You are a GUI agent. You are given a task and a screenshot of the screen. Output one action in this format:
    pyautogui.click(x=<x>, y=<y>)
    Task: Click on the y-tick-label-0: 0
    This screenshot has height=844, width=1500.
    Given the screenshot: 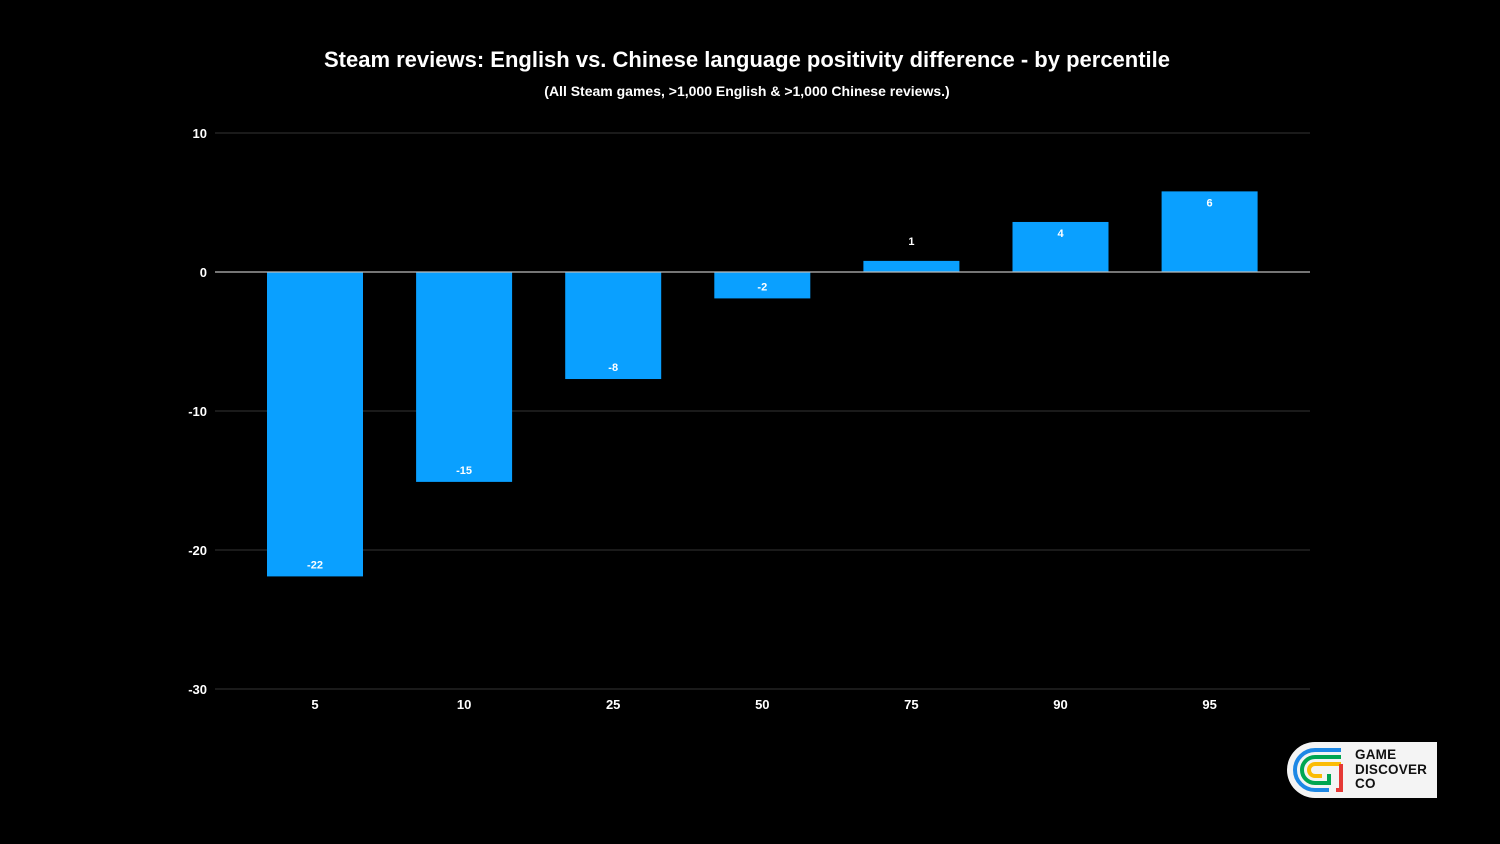 What is the action you would take?
    pyautogui.click(x=203, y=272)
    